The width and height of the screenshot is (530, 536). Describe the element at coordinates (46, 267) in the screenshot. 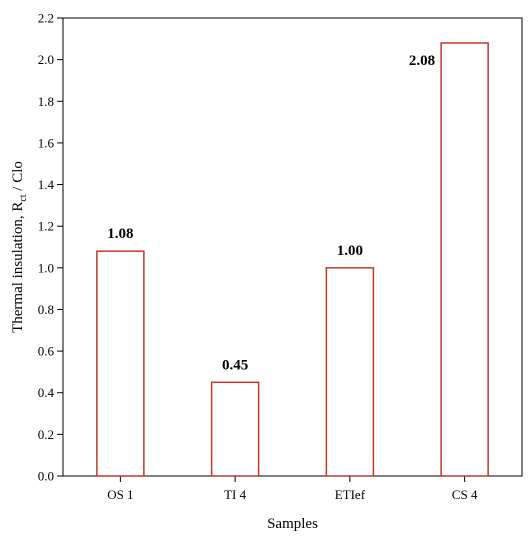

I see `y-tick-label: 1.0` at that location.